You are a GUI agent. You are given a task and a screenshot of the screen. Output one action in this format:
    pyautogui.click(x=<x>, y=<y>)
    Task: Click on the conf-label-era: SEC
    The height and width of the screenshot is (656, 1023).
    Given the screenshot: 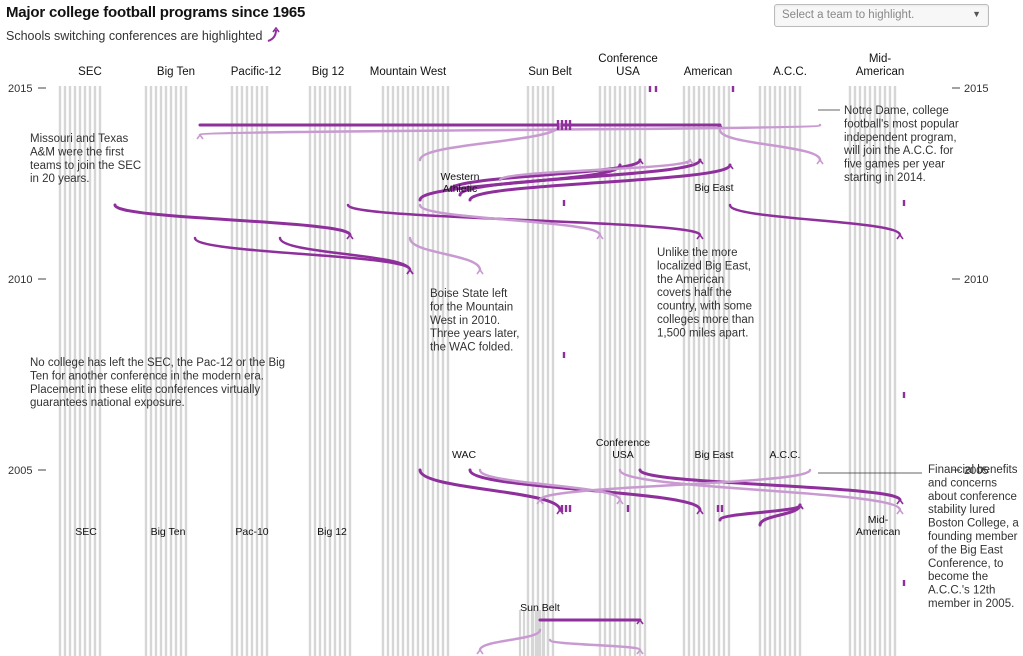 What is the action you would take?
    pyautogui.click(x=86, y=532)
    